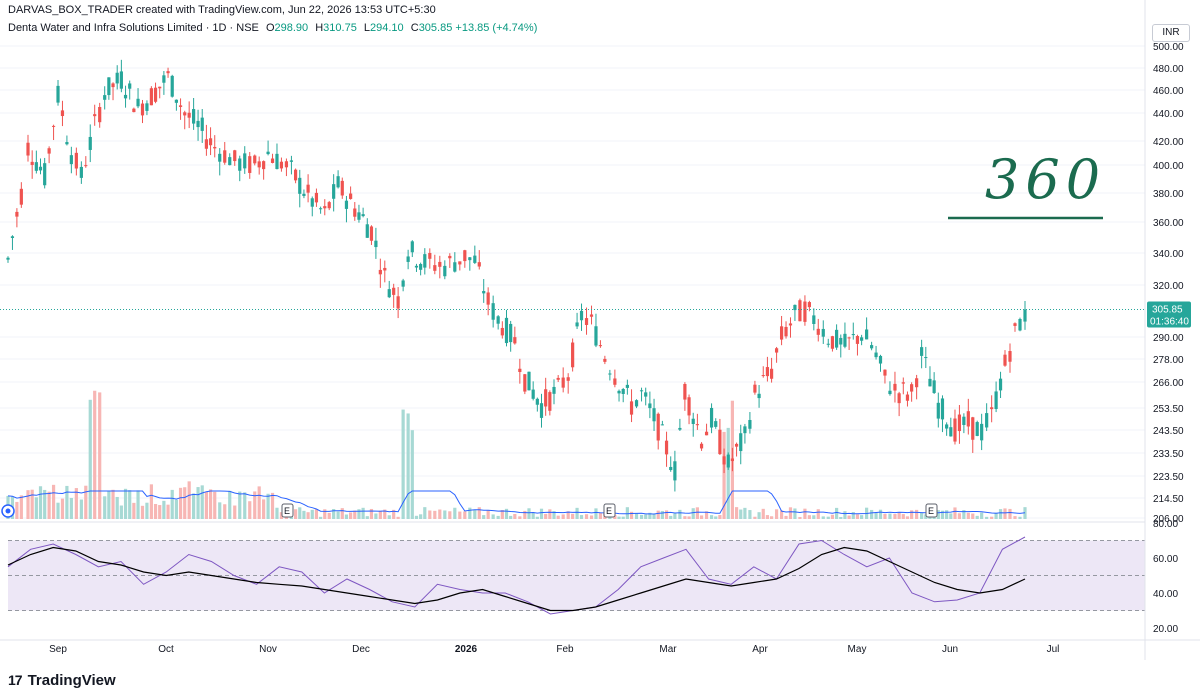  I want to click on time-tick-label: Feb, so click(565, 649).